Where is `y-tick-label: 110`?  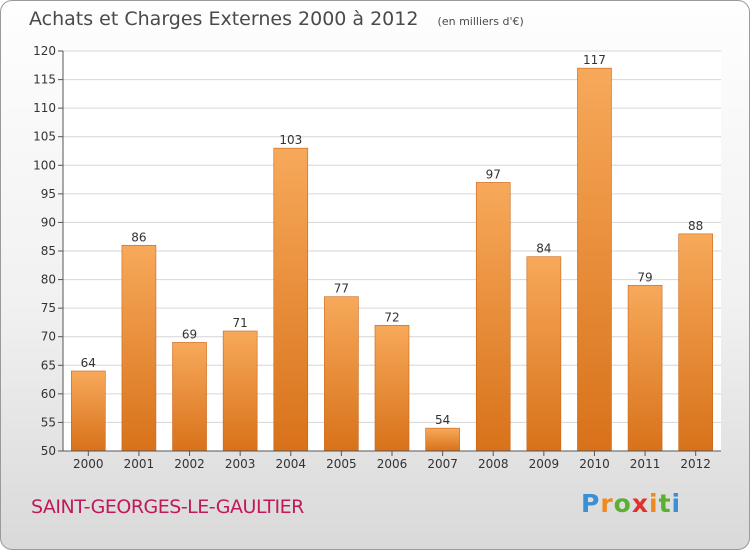
y-tick-label: 110 is located at coordinates (44, 108).